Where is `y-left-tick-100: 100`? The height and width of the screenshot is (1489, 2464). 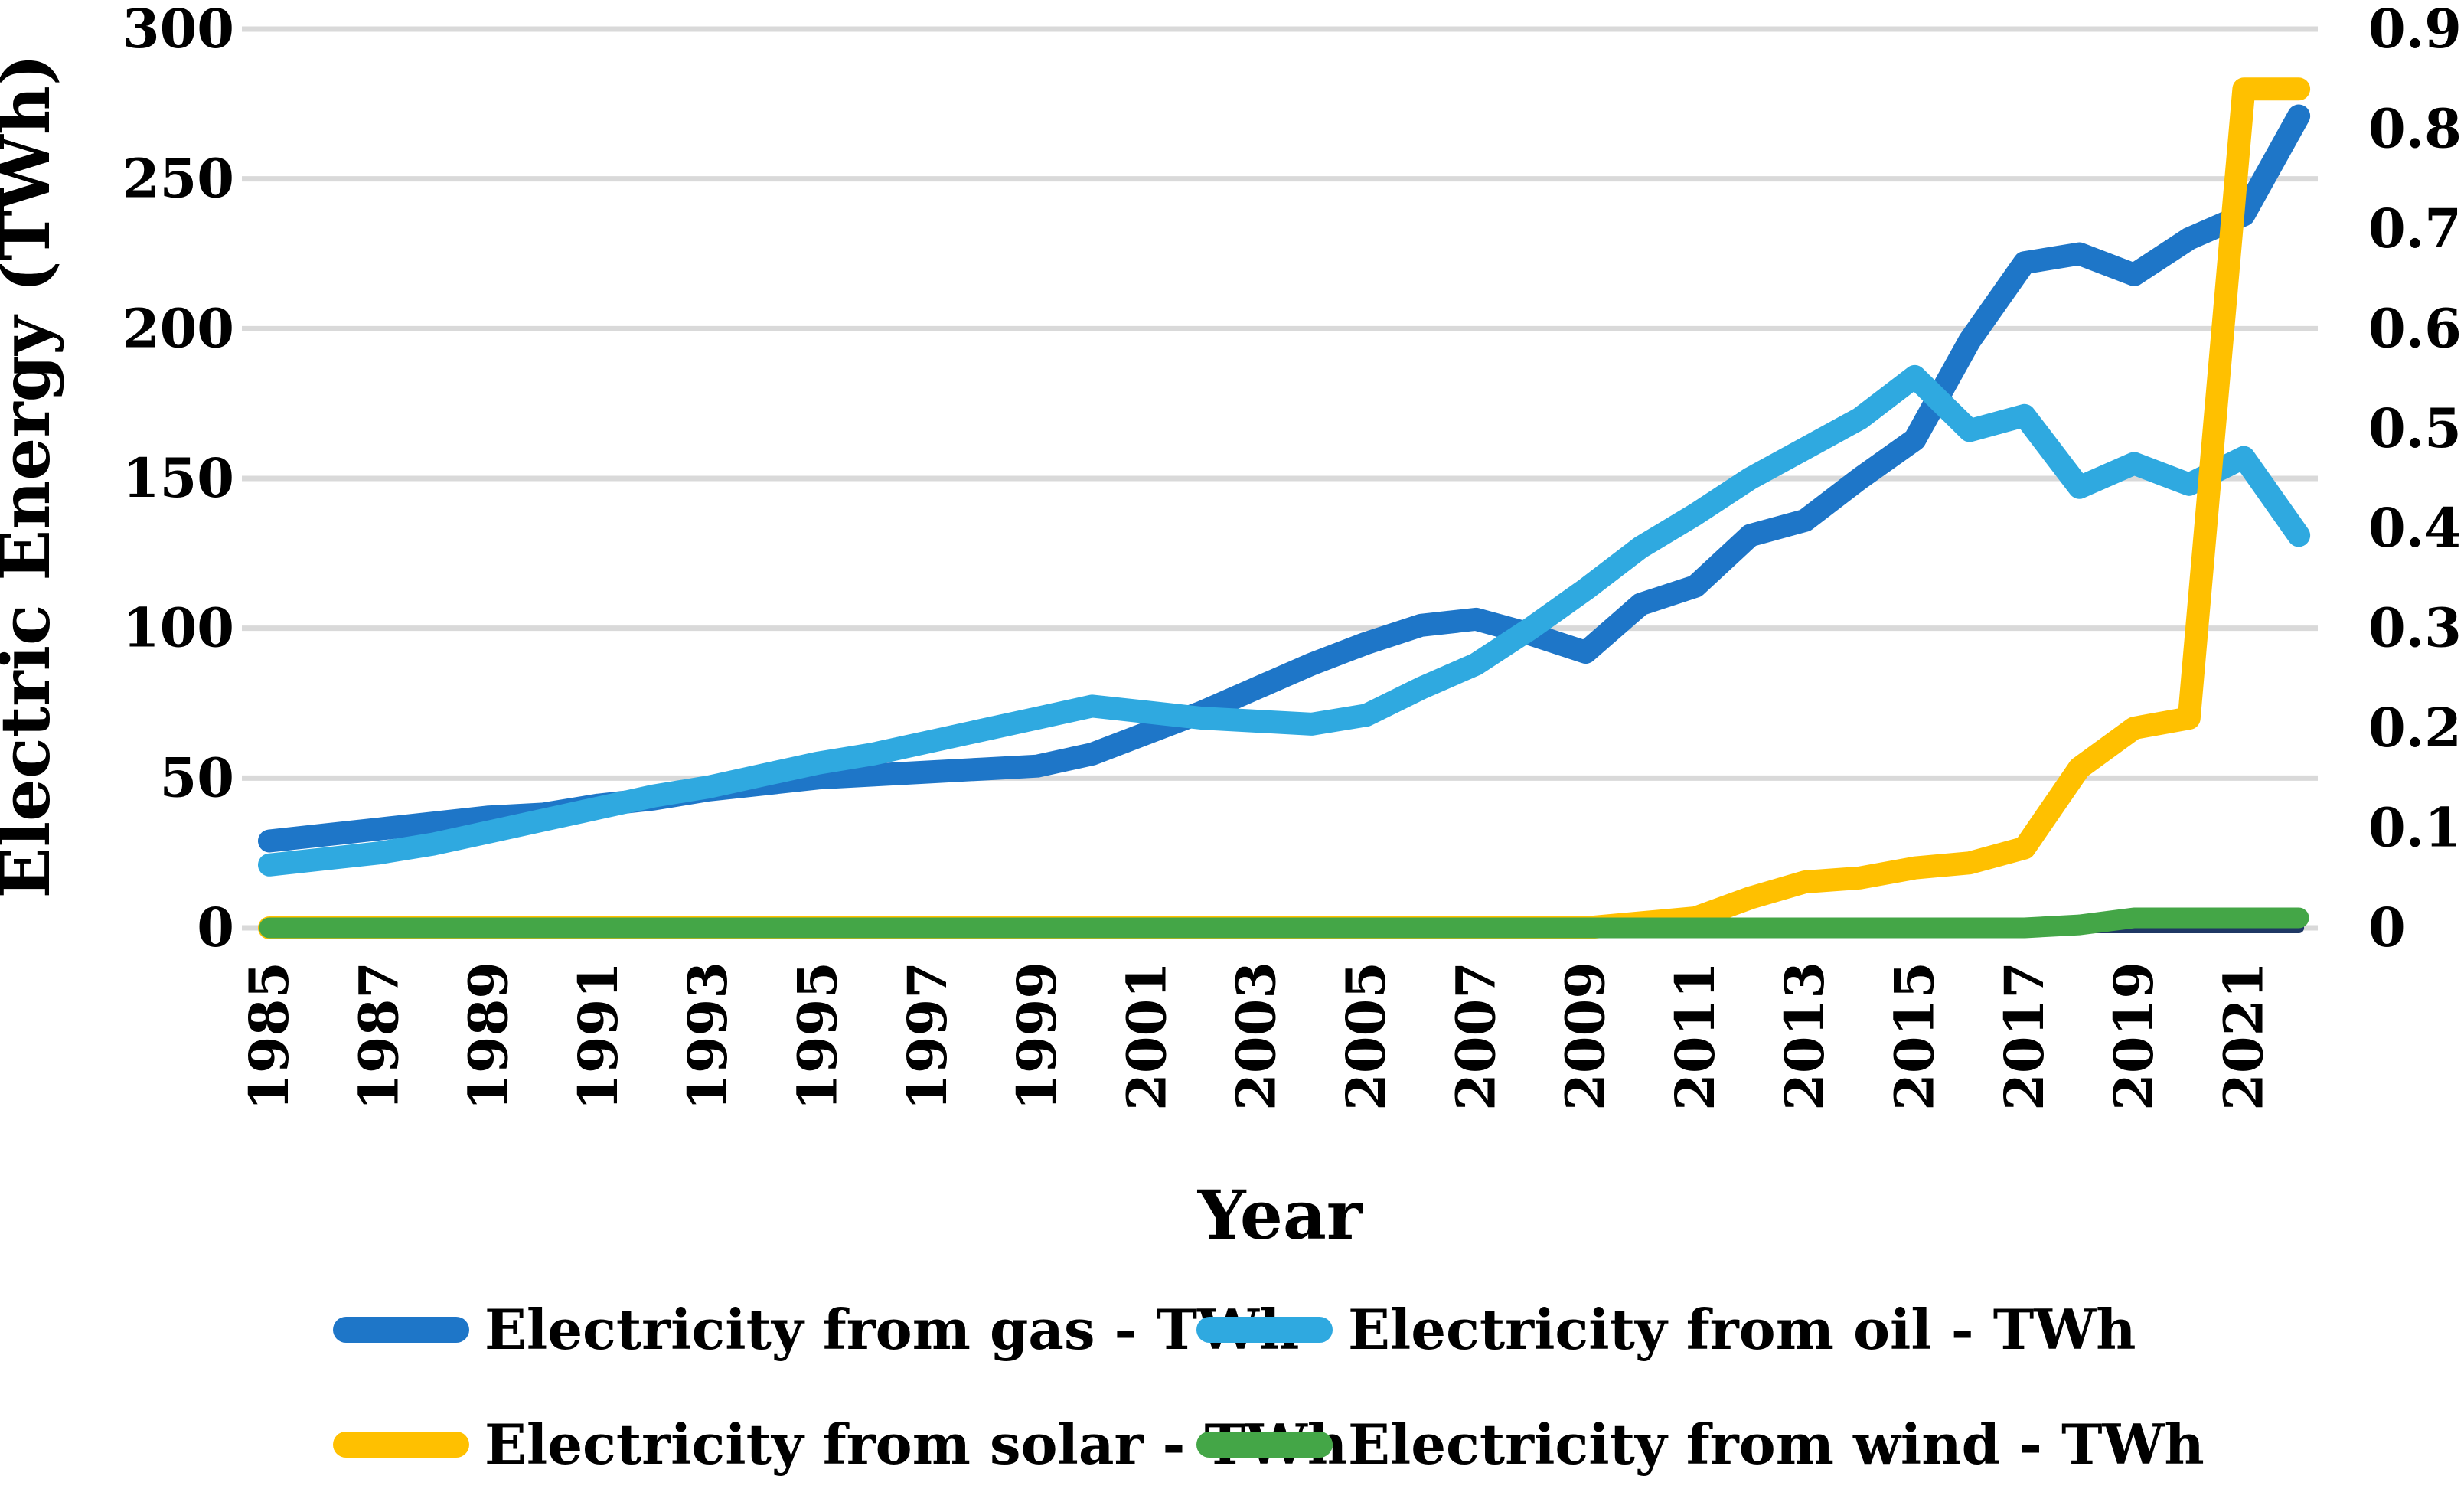 y-left-tick-100: 100 is located at coordinates (178, 628).